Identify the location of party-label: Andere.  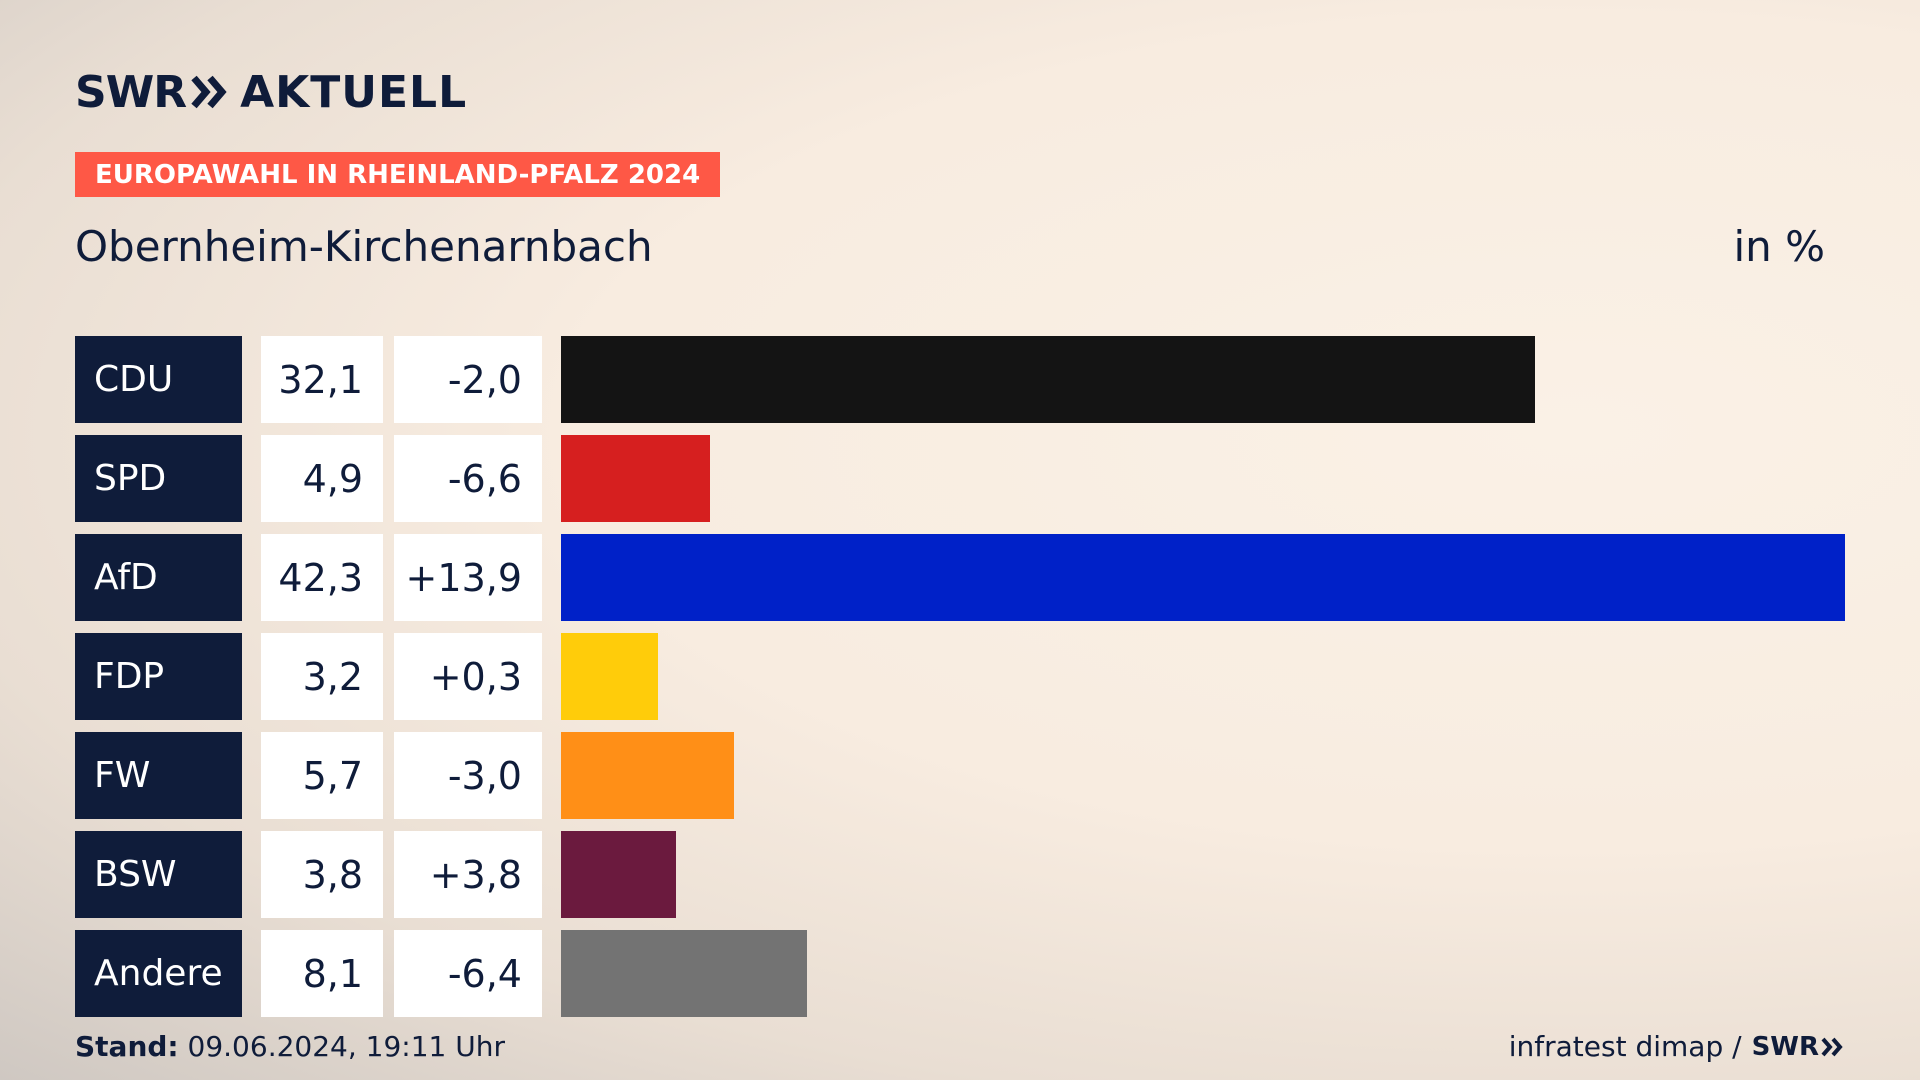
(158, 973).